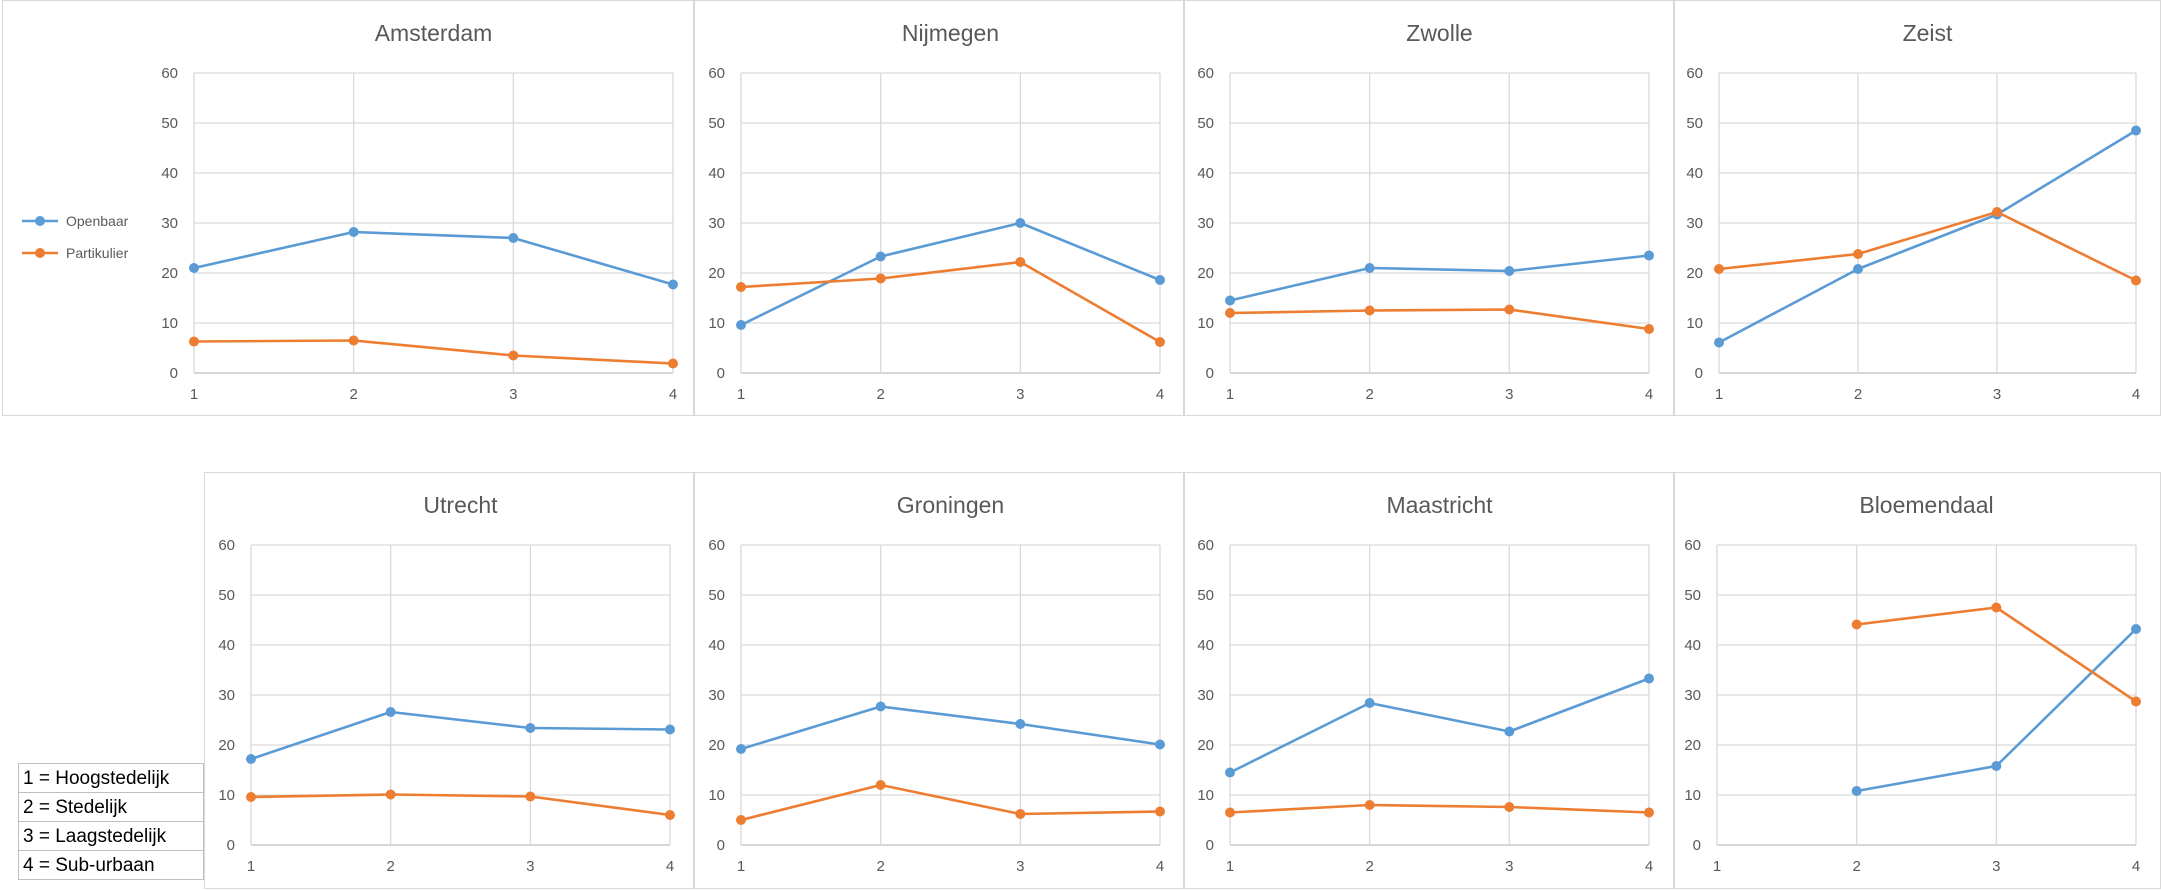  I want to click on key-row: 3 = Laagstedelijk, so click(111, 836).